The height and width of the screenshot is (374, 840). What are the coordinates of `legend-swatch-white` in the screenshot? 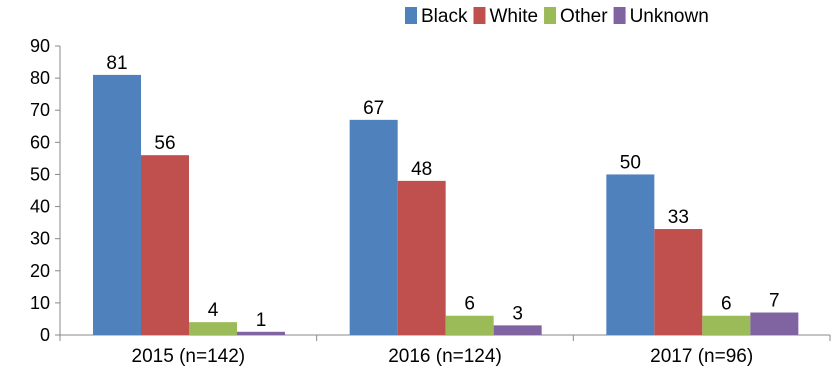 It's located at (479, 15).